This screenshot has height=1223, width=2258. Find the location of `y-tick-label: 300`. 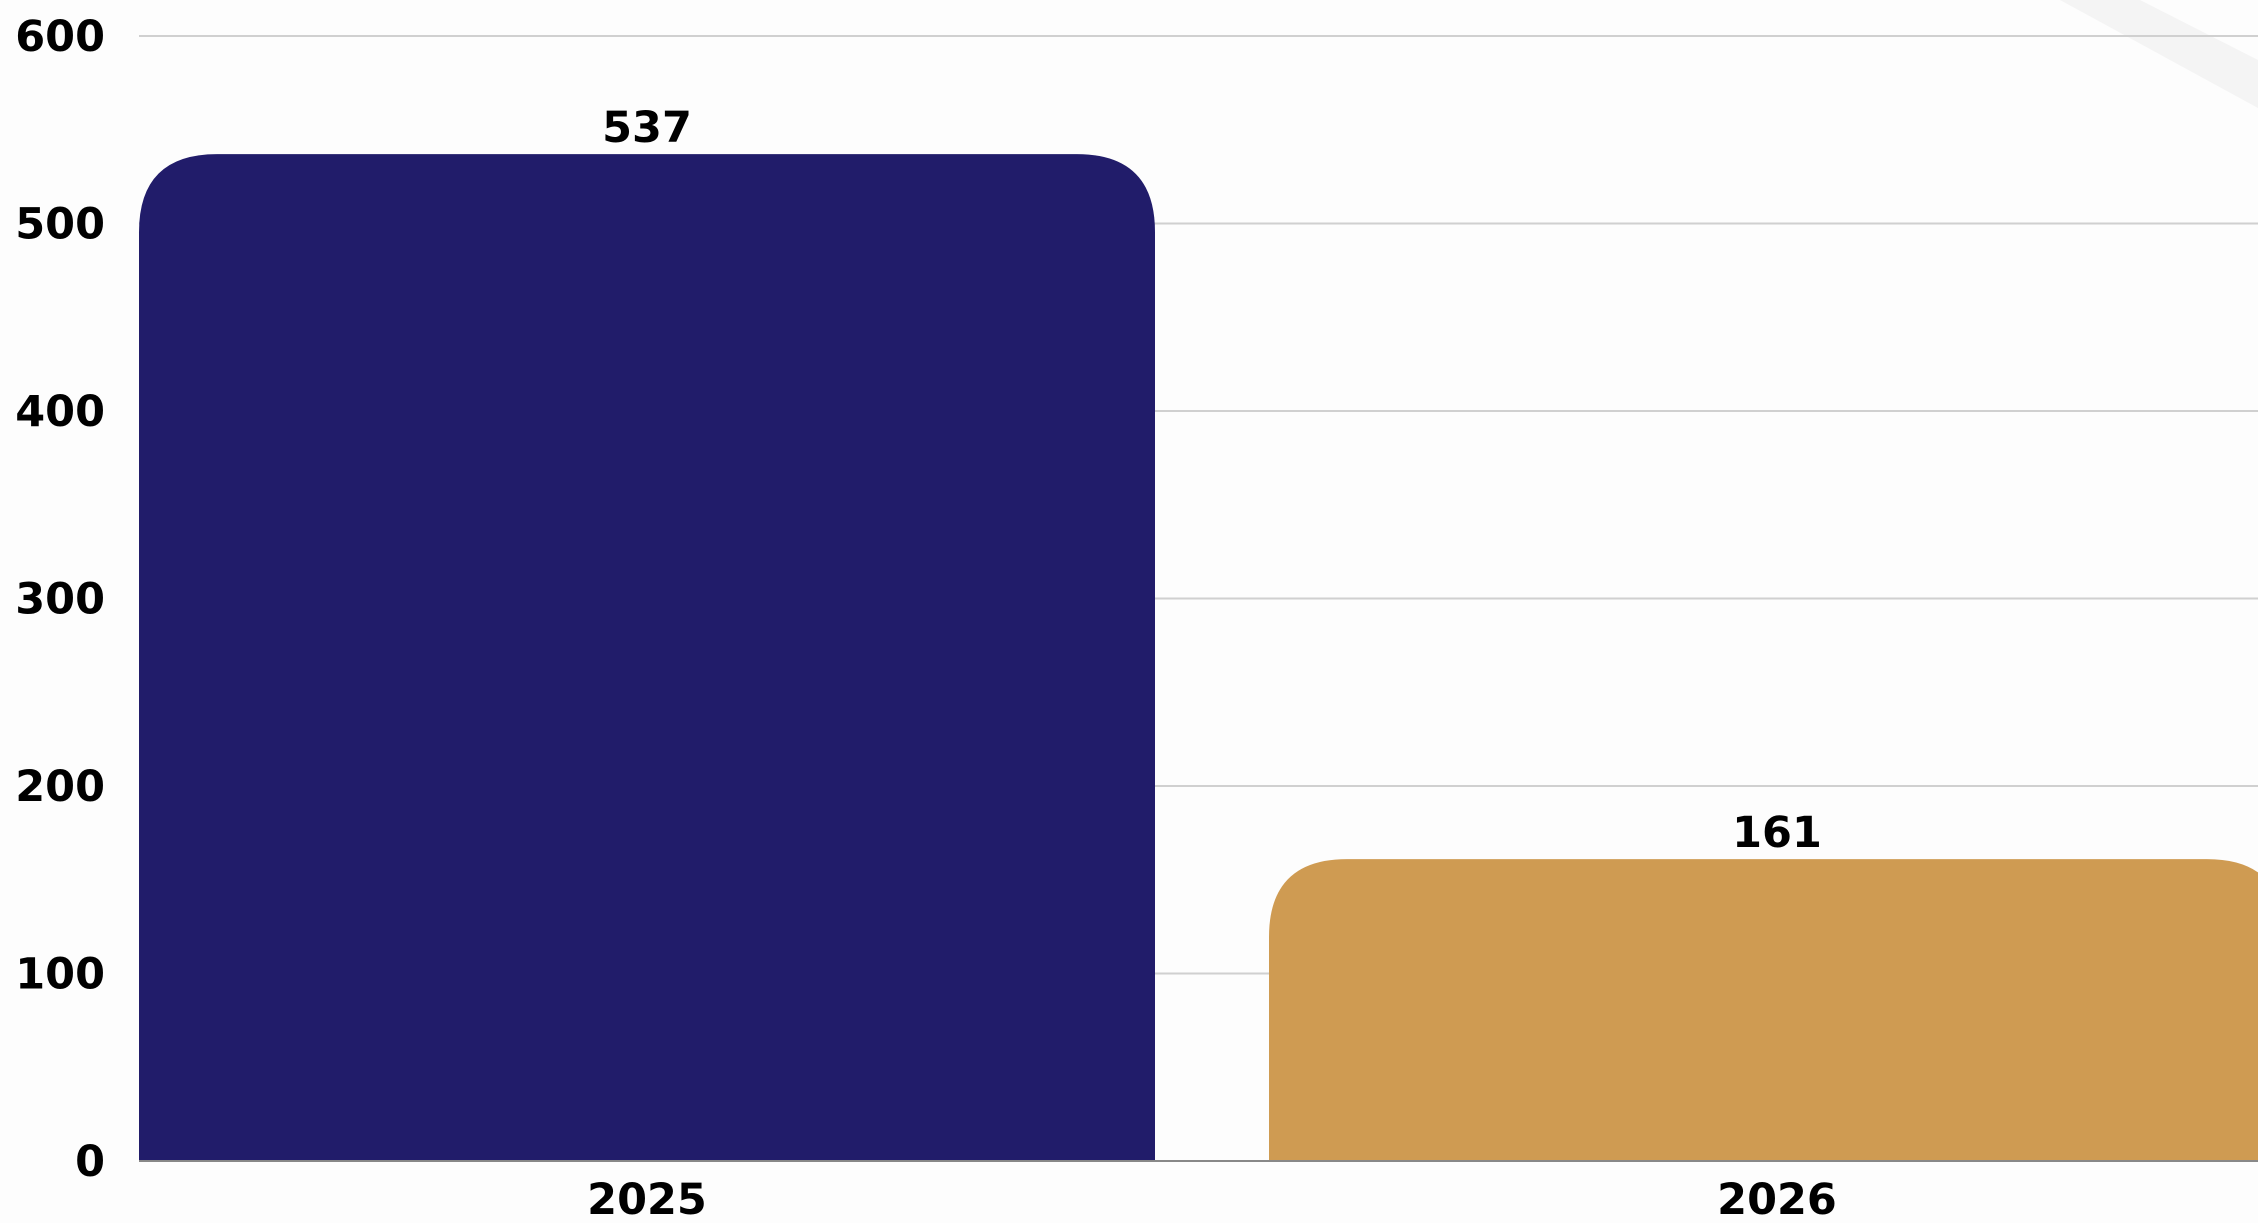

y-tick-label: 300 is located at coordinates (60, 600).